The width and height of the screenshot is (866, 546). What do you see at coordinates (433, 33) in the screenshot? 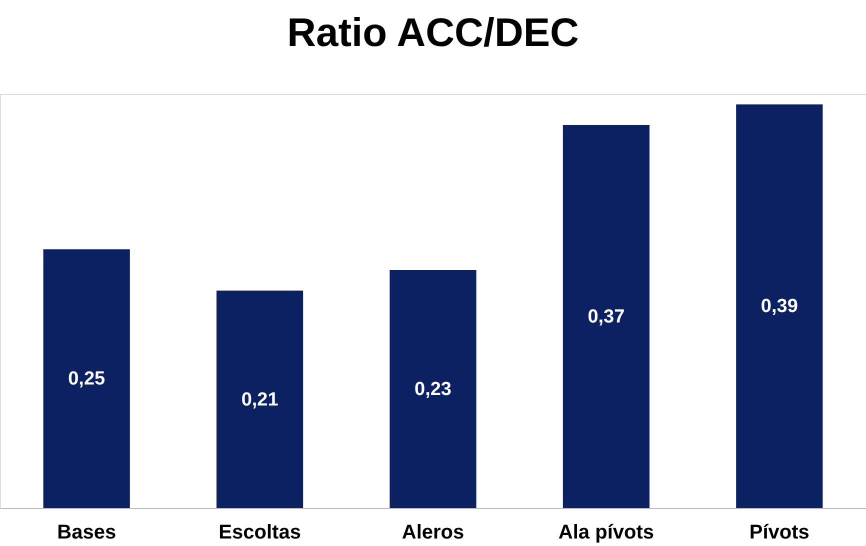
I see `chart-title: Ratio ACC/DEC` at bounding box center [433, 33].